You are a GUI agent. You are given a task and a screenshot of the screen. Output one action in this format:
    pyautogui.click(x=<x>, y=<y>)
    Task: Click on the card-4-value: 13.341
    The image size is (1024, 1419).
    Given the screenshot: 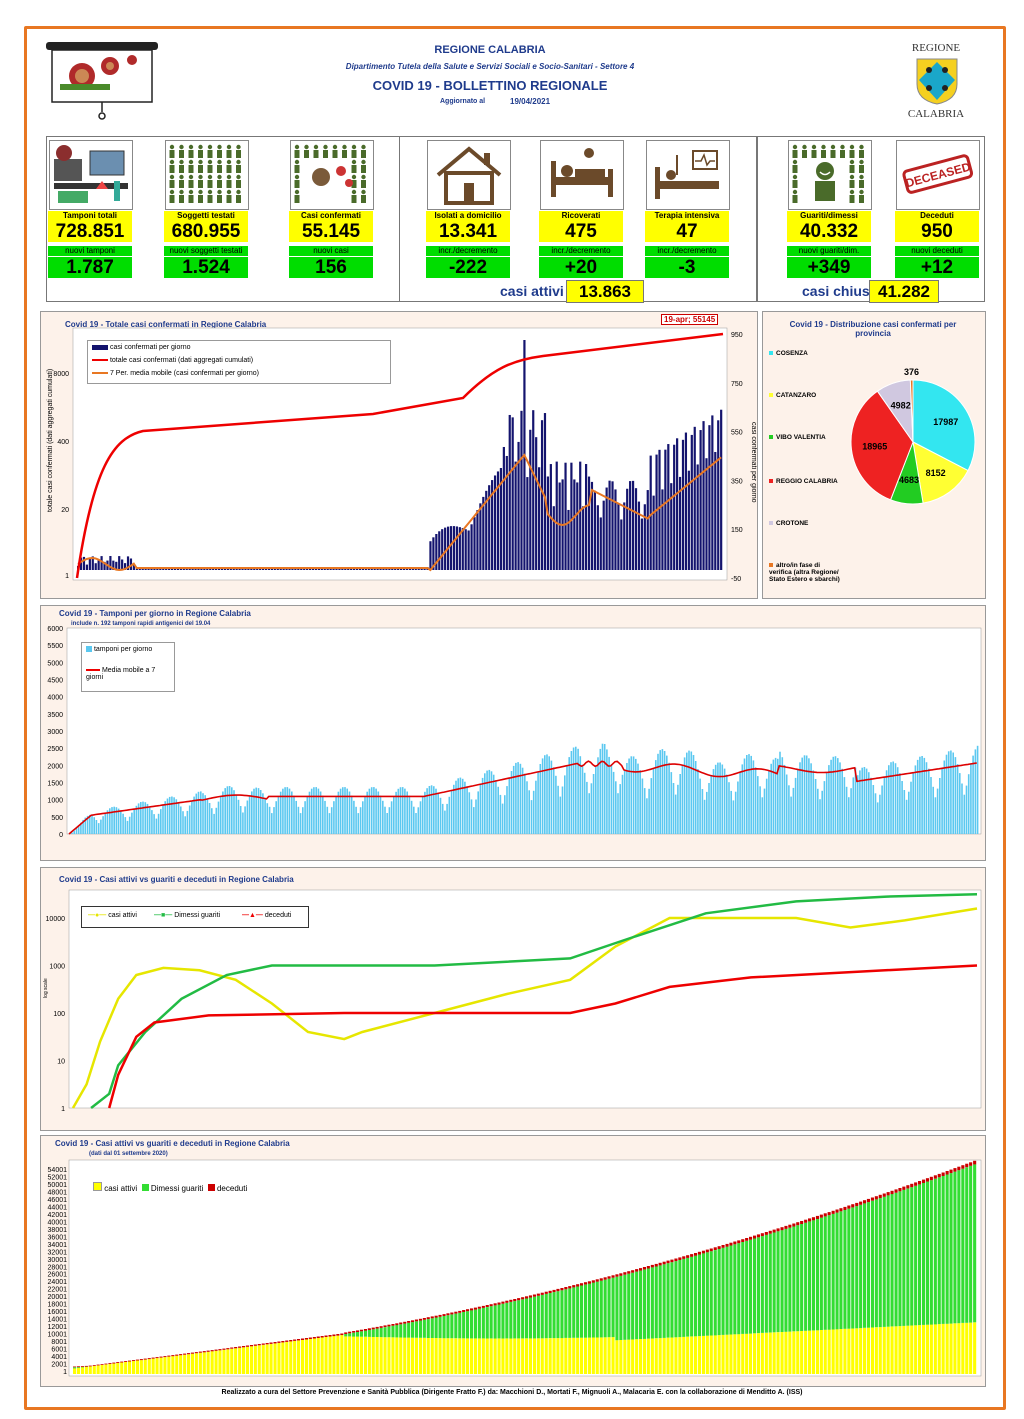 What is the action you would take?
    pyautogui.click(x=468, y=231)
    